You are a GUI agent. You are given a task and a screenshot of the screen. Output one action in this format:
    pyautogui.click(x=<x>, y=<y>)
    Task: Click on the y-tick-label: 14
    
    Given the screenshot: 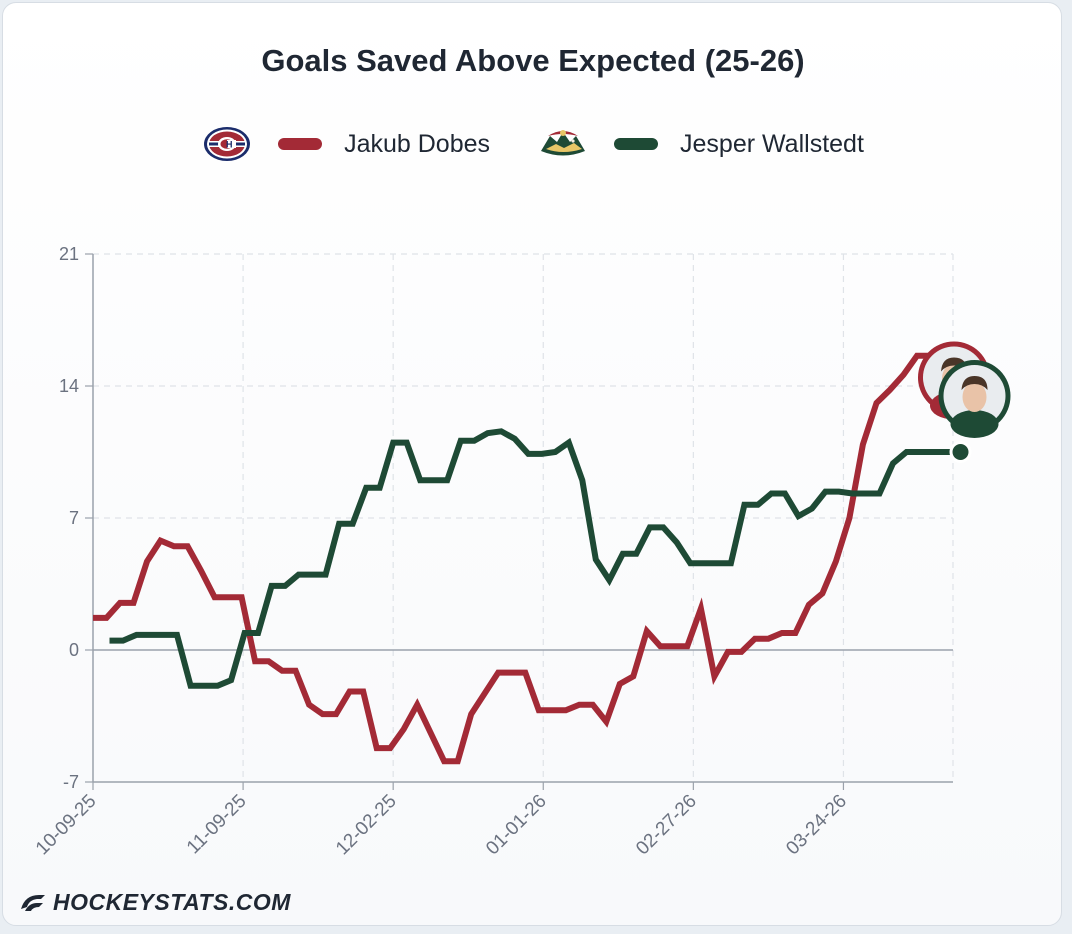 What is the action you would take?
    pyautogui.click(x=69, y=386)
    